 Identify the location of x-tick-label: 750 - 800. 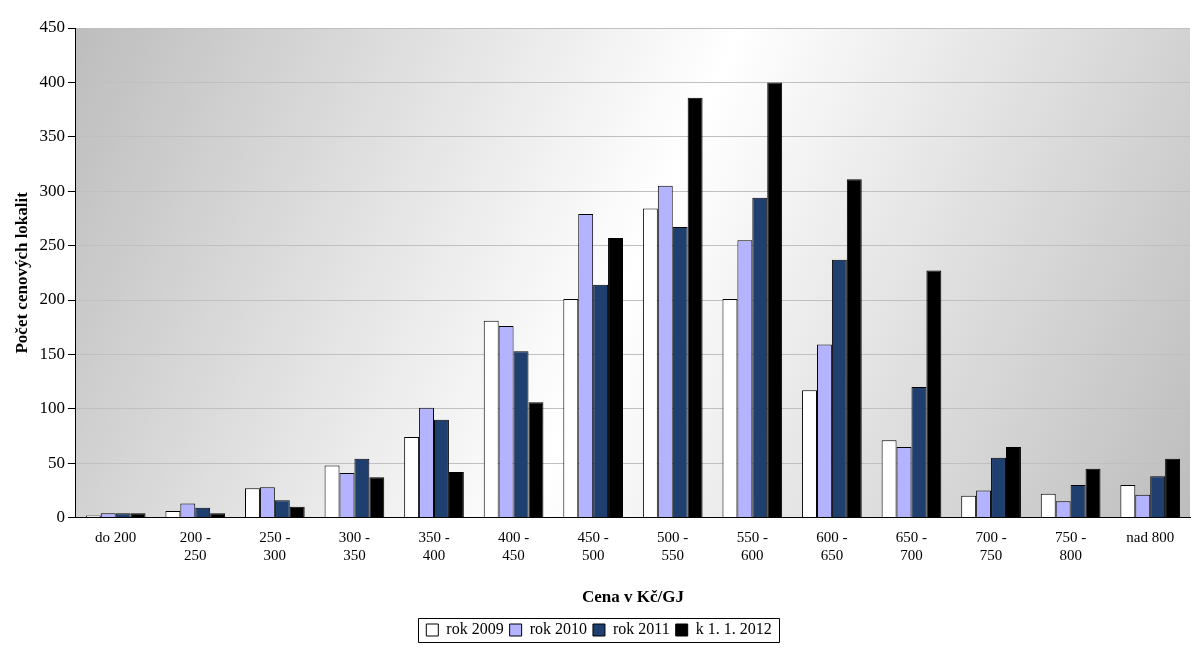
(1071, 545).